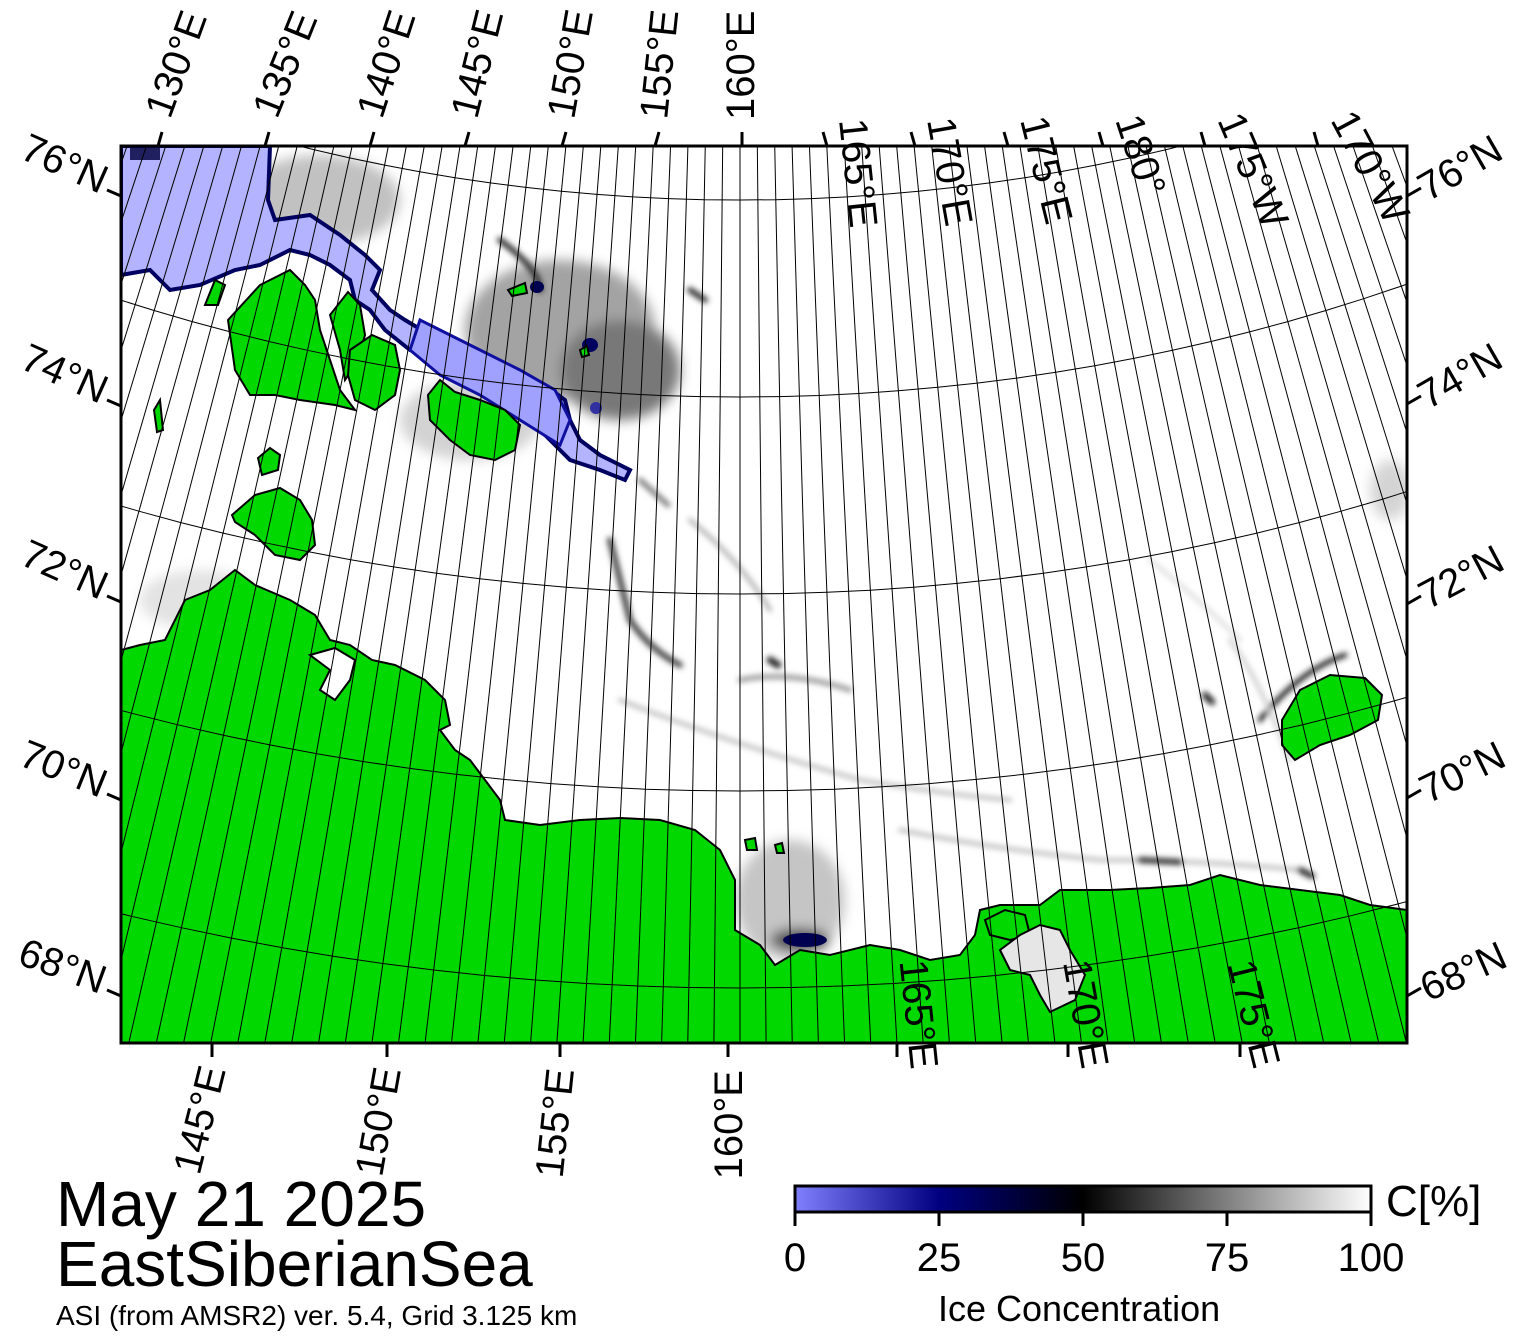 This screenshot has height=1341, width=1527. Describe the element at coordinates (1371, 1258) in the screenshot. I see `colorbar-tick-4: 100` at that location.